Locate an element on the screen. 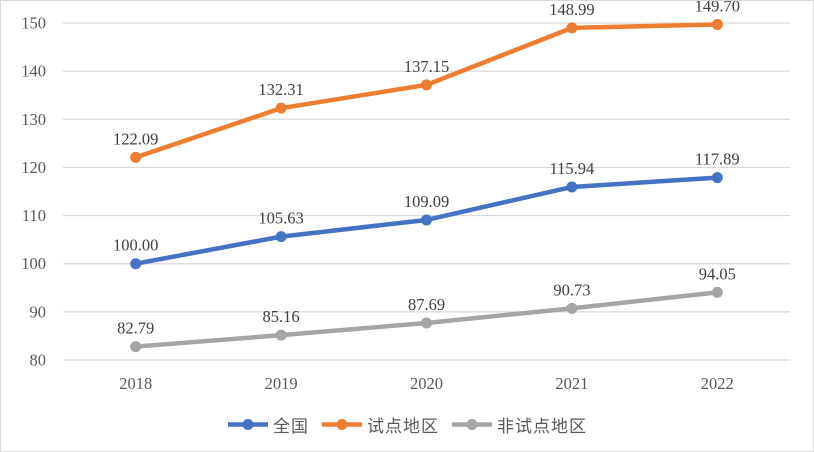 The width and height of the screenshot is (814, 452). y-axis-tick-label: 80 is located at coordinates (38, 360).